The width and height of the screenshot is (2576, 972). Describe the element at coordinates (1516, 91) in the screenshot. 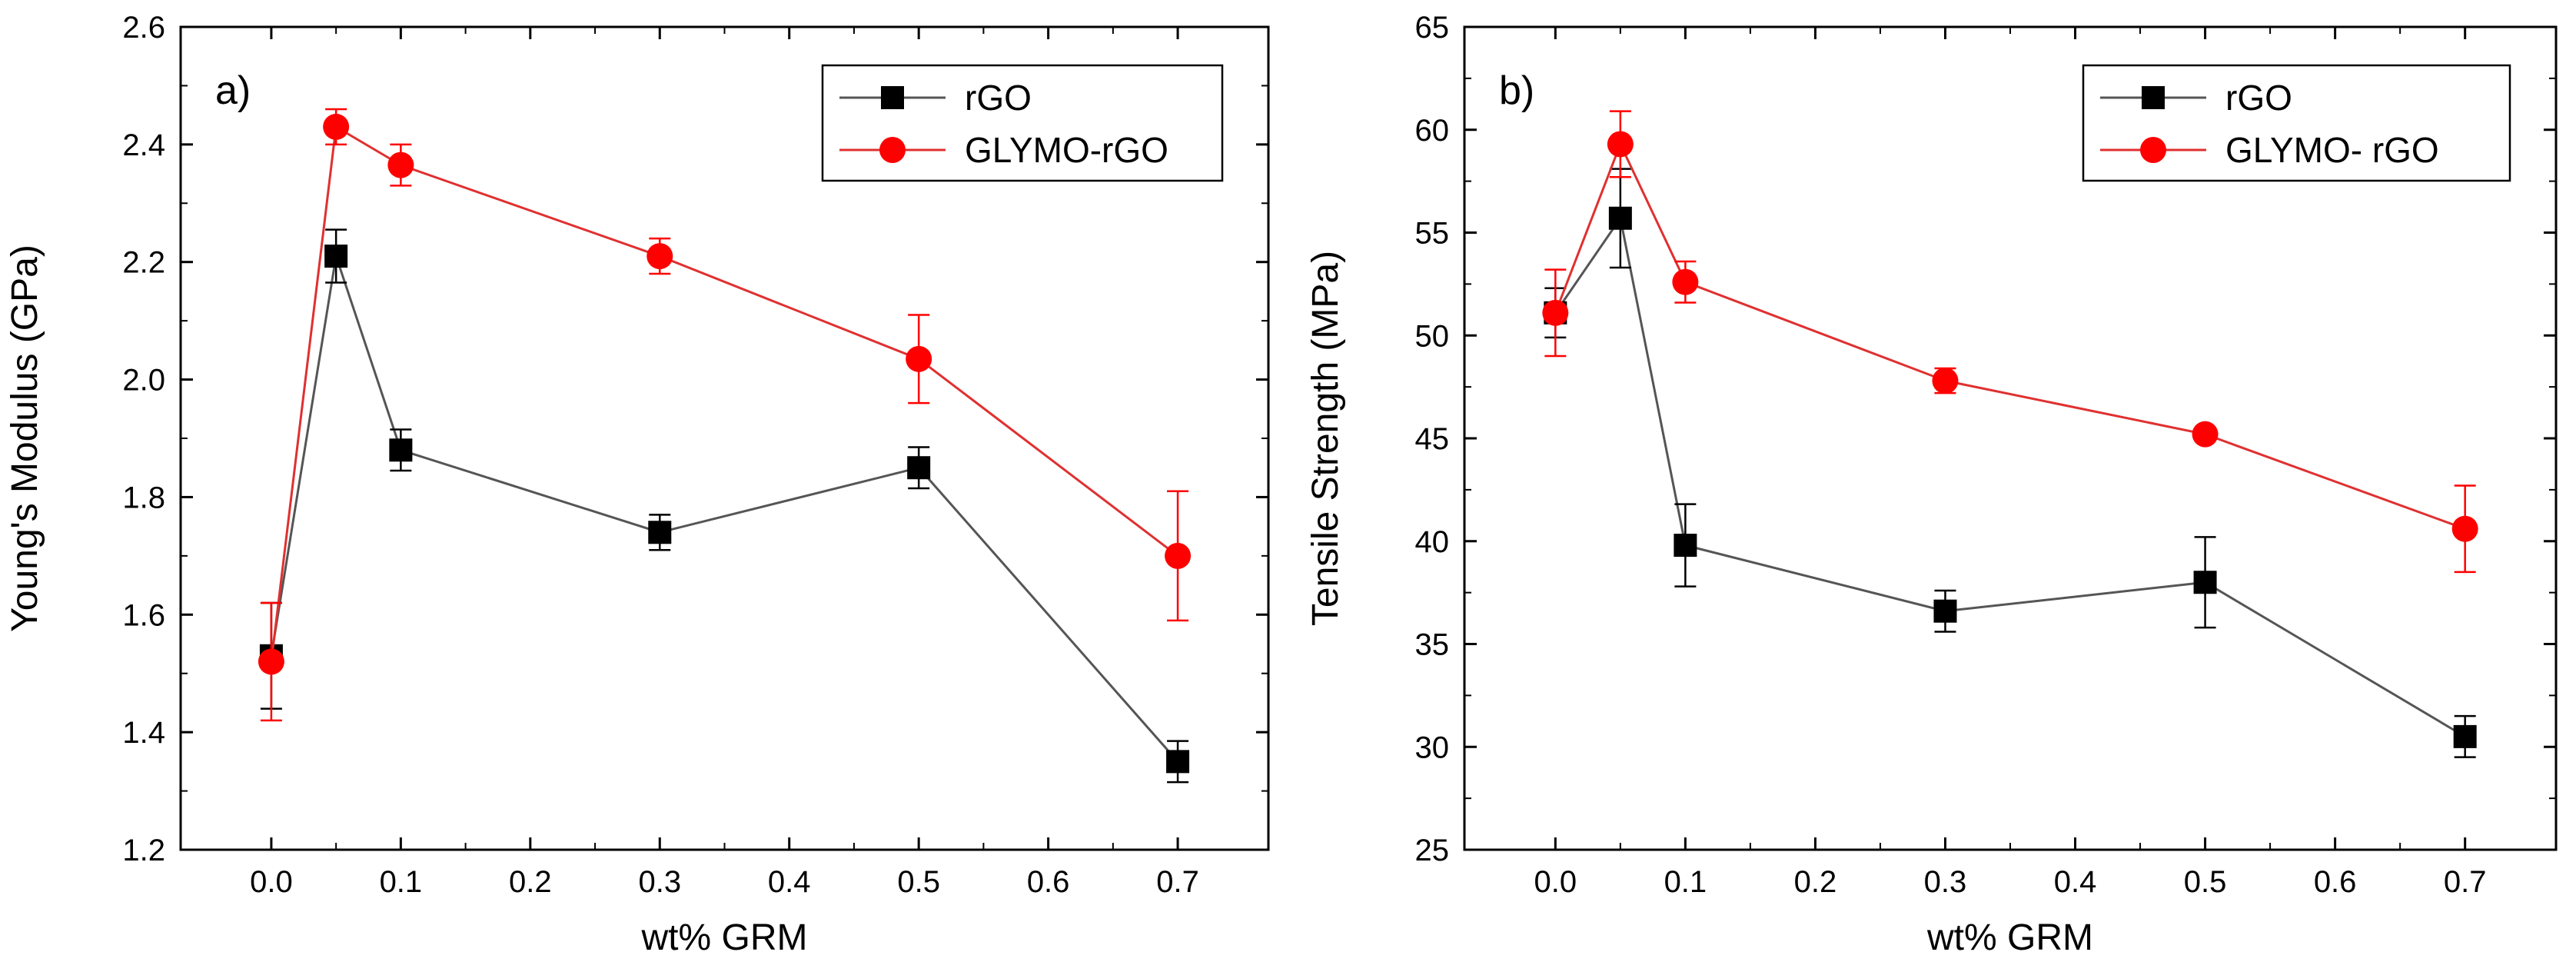

I see `panel-label: b)` at that location.